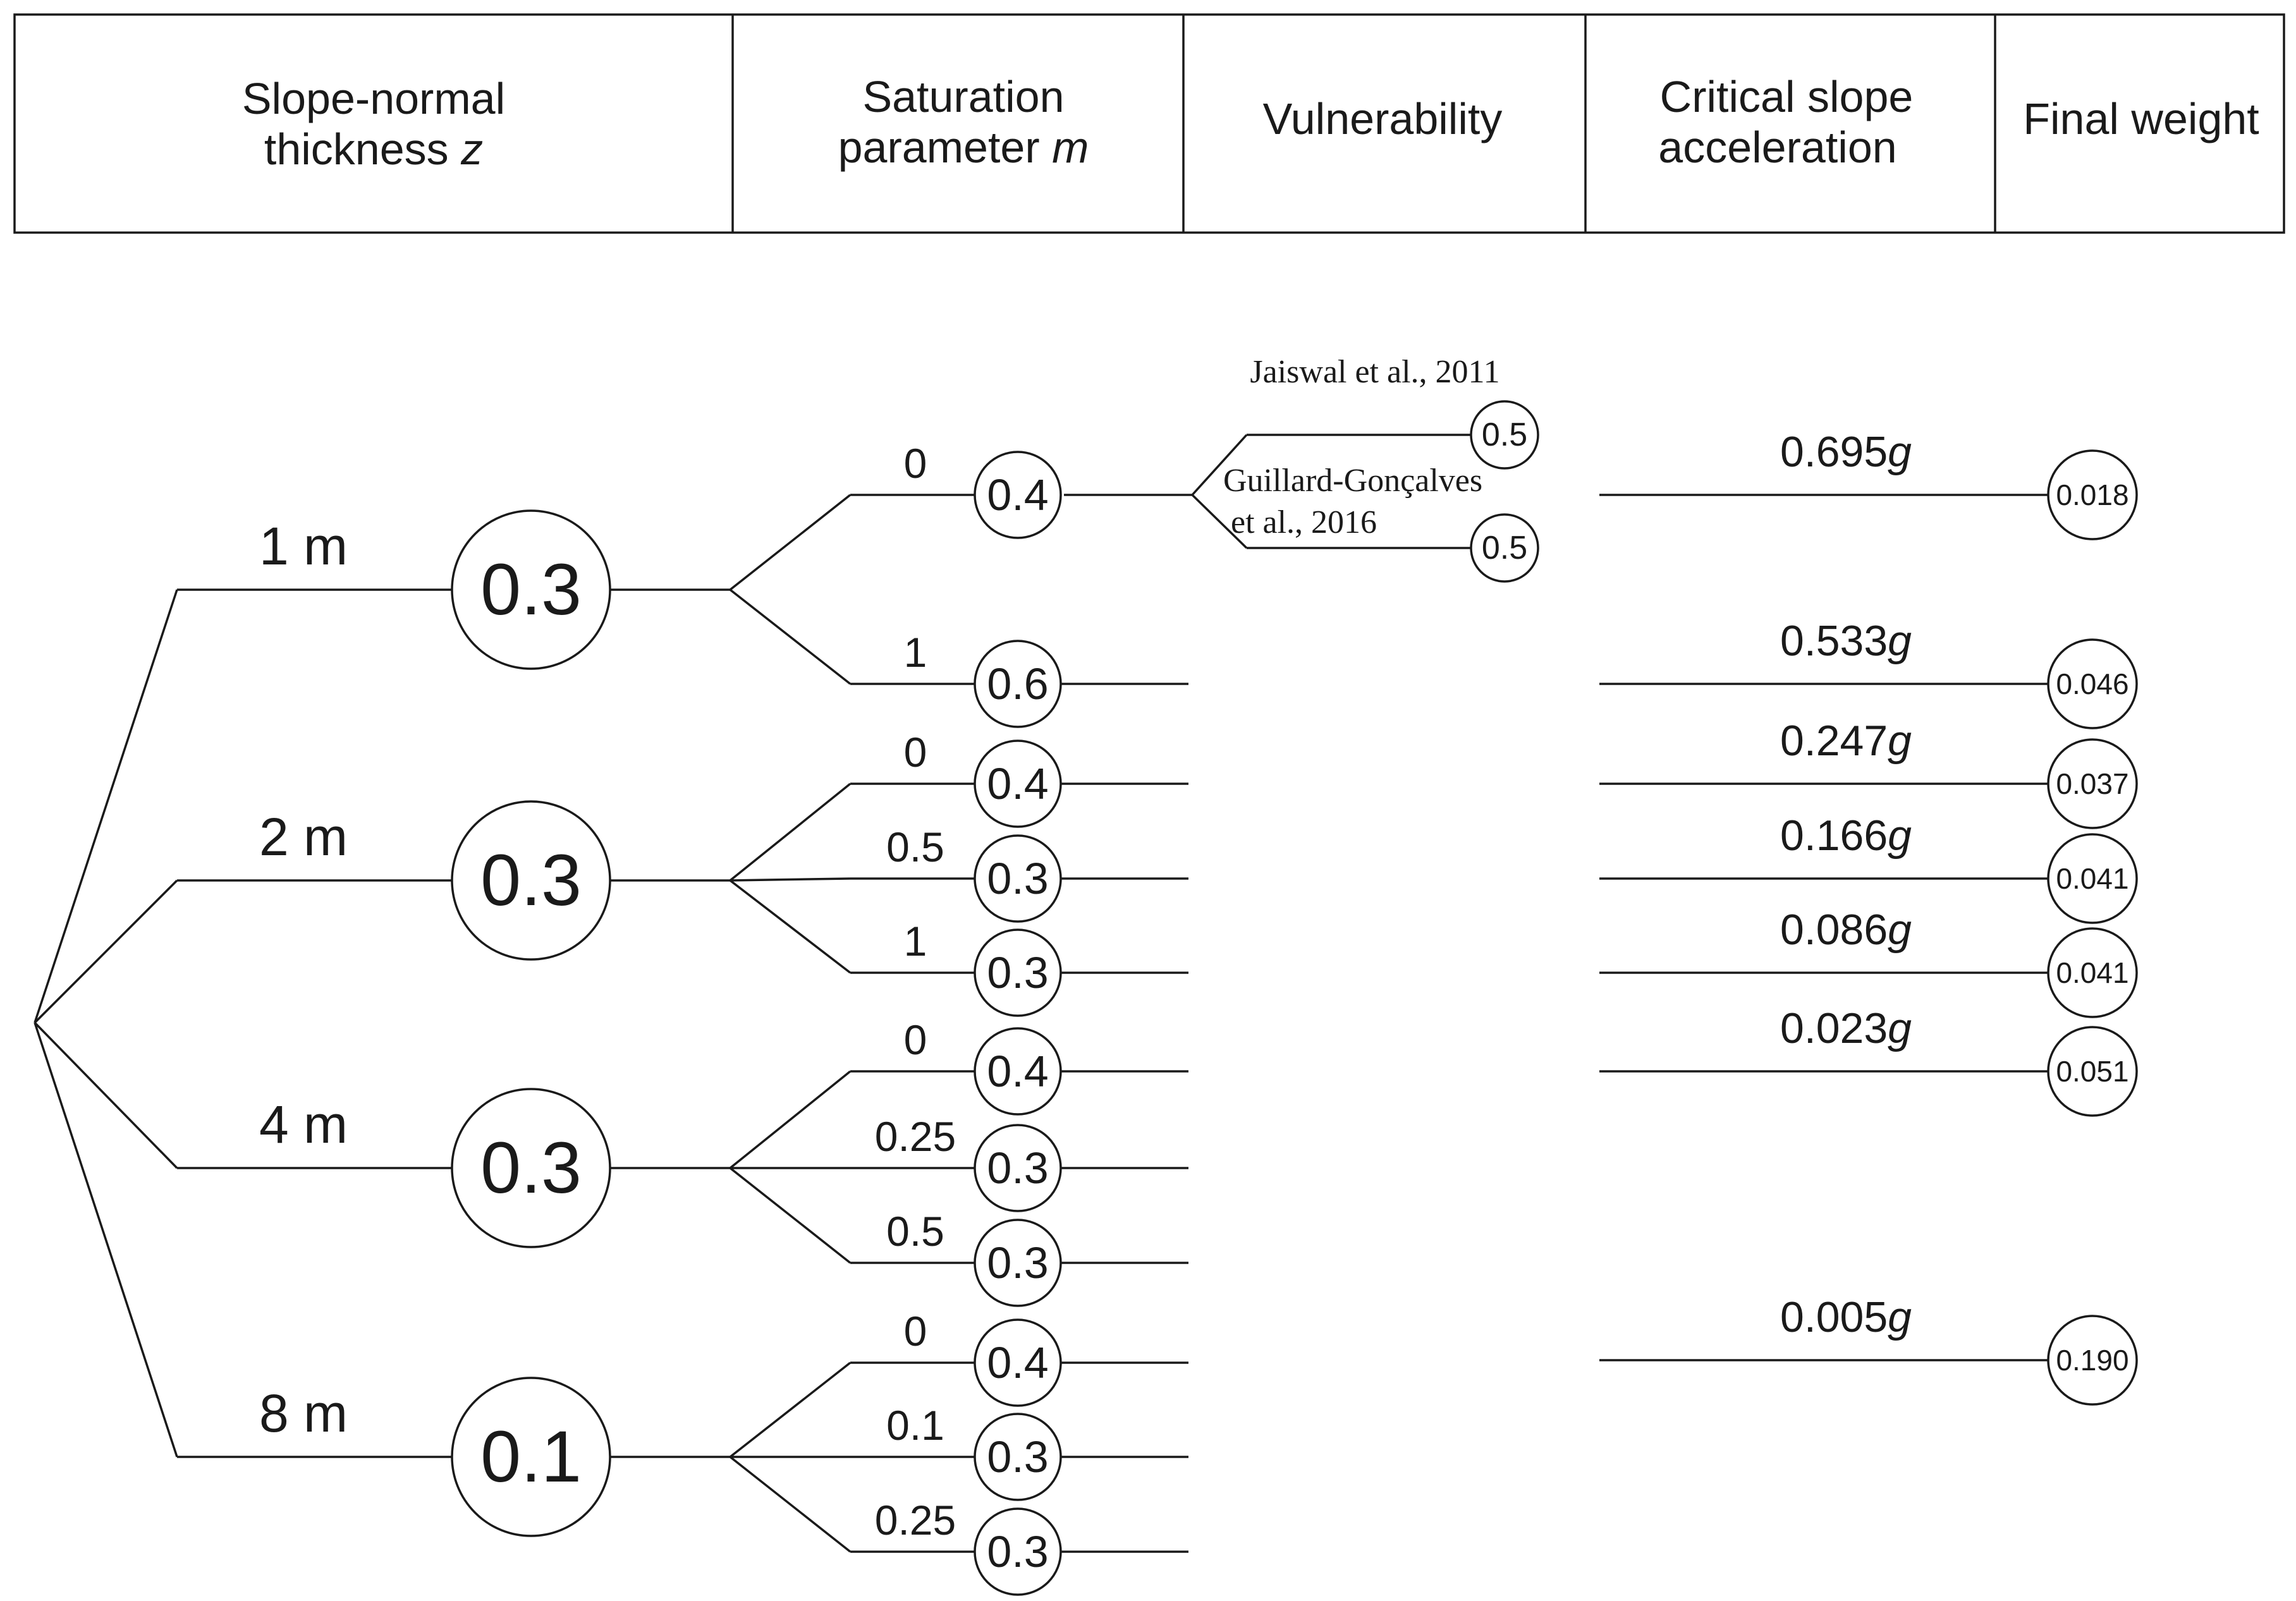  I want to click on critical-acceleration-label: 0.086g, so click(1846, 930).